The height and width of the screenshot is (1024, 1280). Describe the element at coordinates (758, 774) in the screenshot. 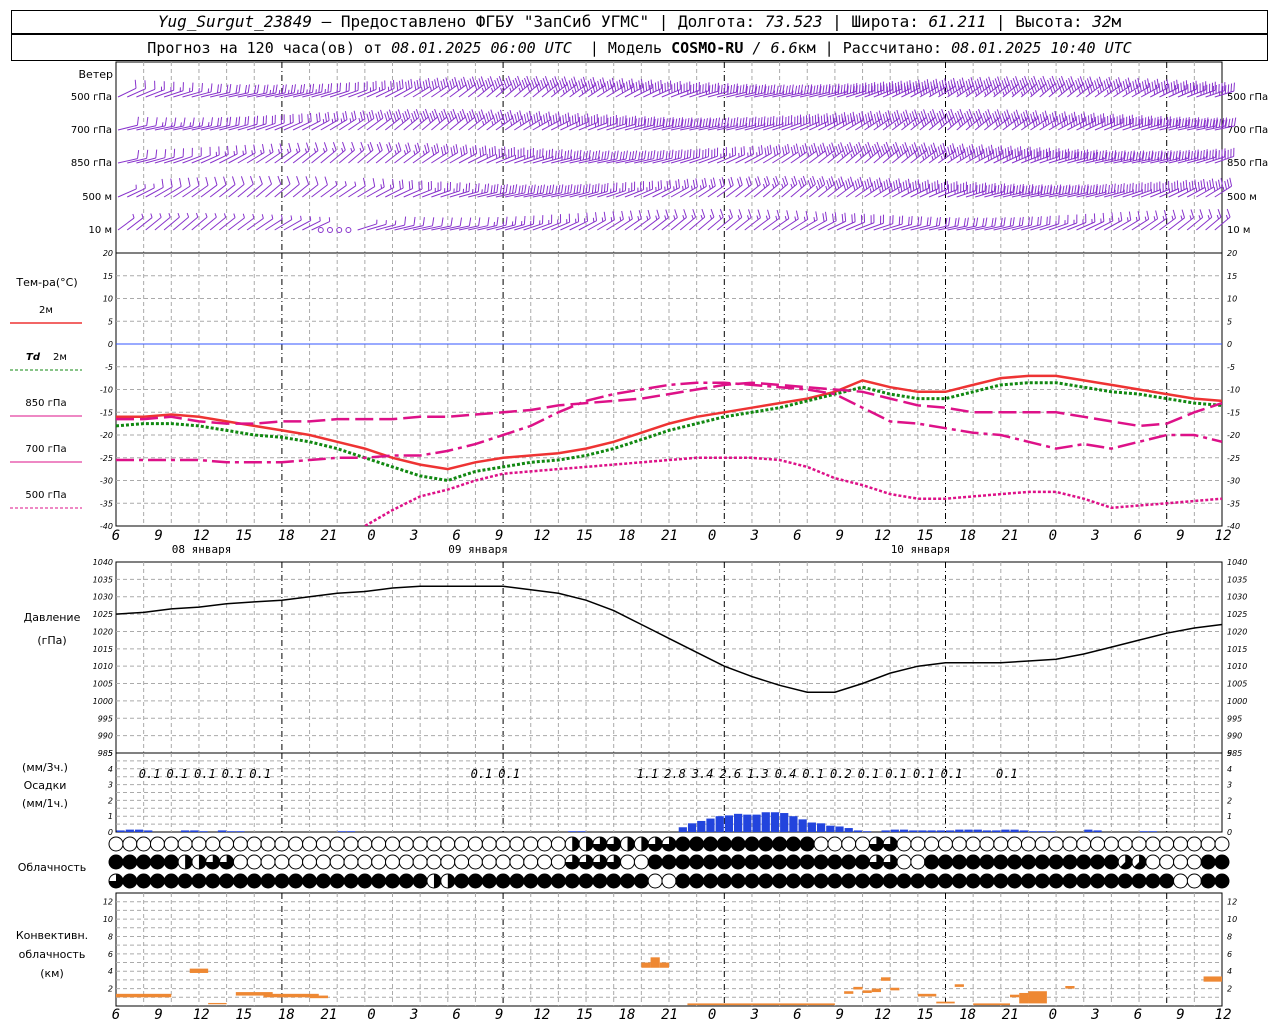

I see `precip-total-label: 1.3` at that location.